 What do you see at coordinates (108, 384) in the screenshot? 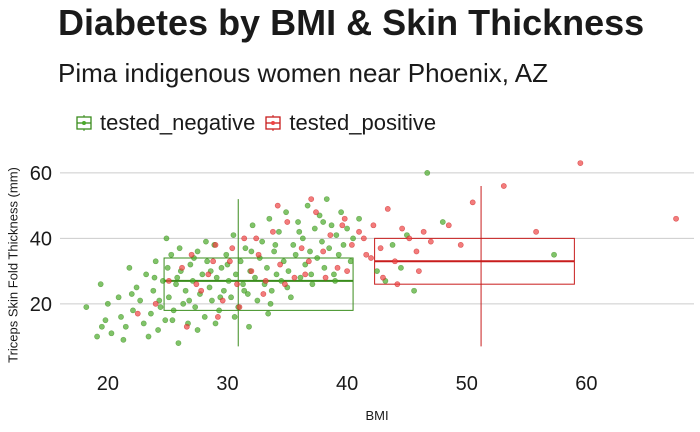
I see `x-tick-label: 20` at bounding box center [108, 384].